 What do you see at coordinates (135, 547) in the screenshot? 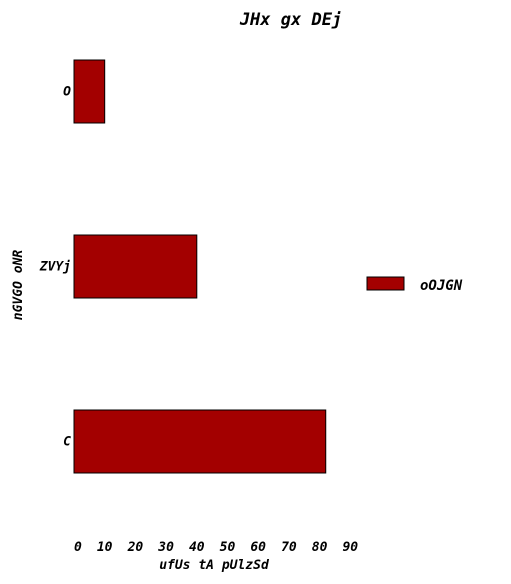
I see `x-tick-label: 20` at bounding box center [135, 547].